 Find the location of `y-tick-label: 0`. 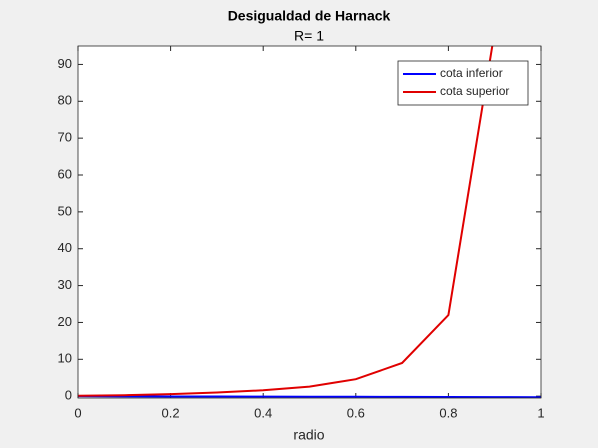

y-tick-label: 0 is located at coordinates (68, 395).